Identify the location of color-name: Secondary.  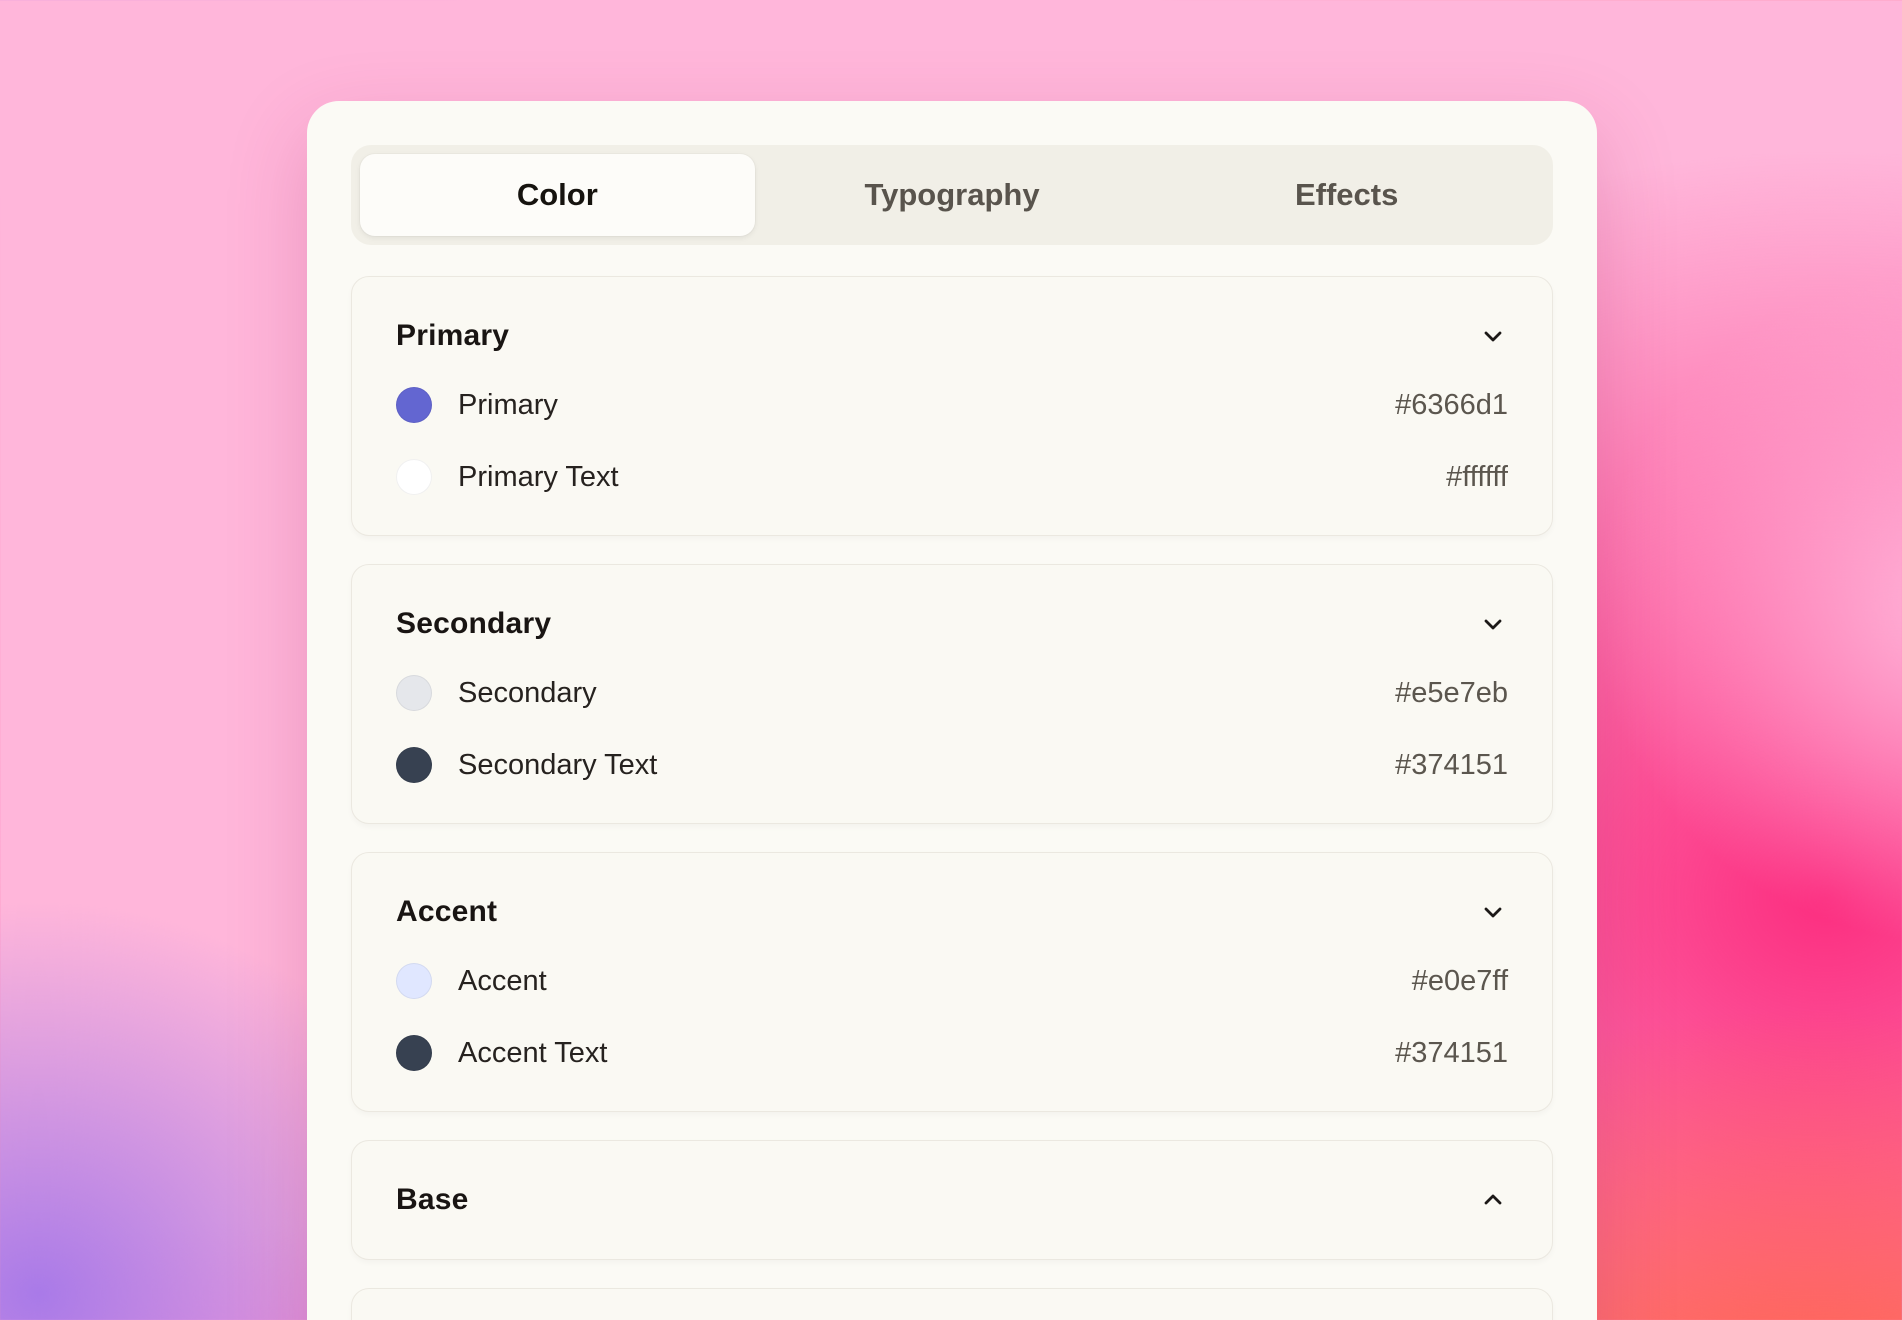
(527, 692).